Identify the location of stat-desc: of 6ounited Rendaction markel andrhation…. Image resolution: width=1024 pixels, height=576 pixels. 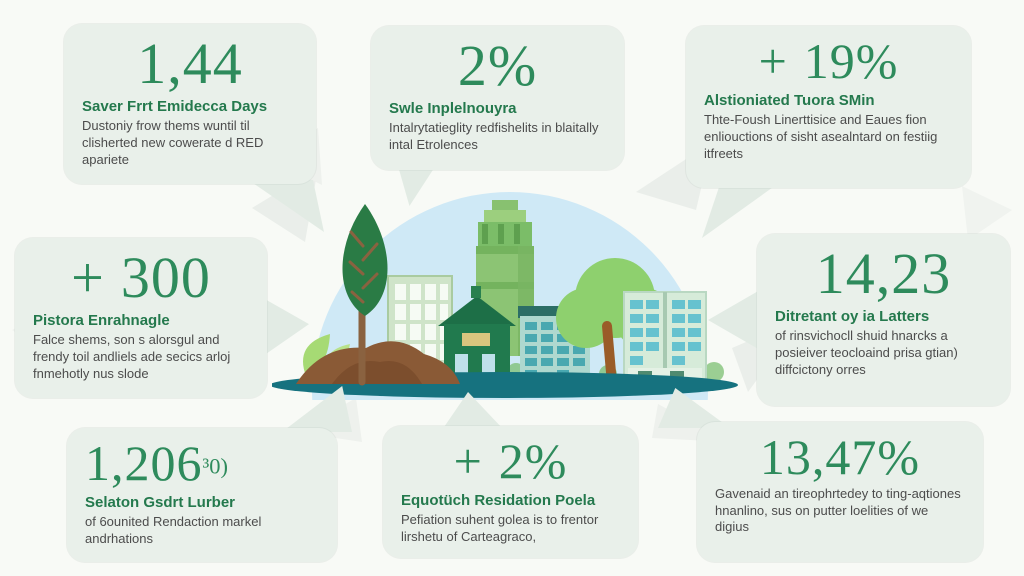
(173, 530).